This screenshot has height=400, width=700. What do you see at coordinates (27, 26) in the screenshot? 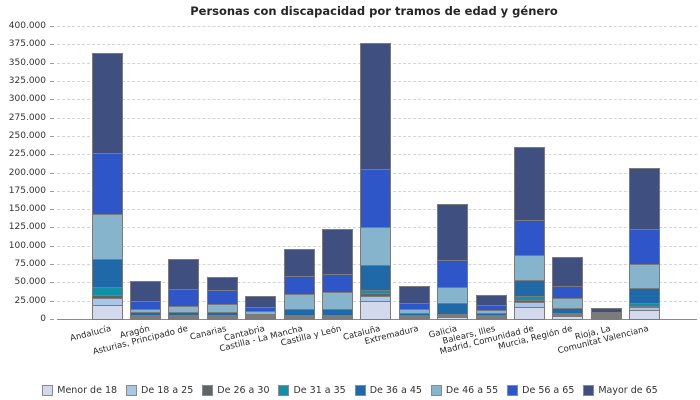
I see `y-tick-label: 400.000` at bounding box center [27, 26].